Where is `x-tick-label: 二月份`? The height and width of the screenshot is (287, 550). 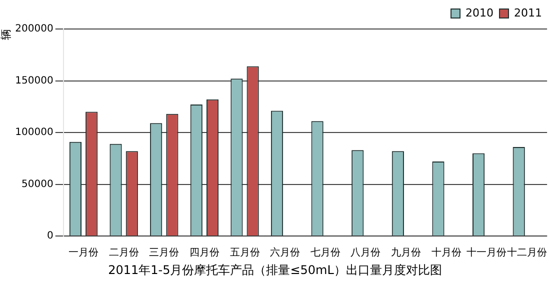
x-tick-label: 二月份 is located at coordinates (123, 253).